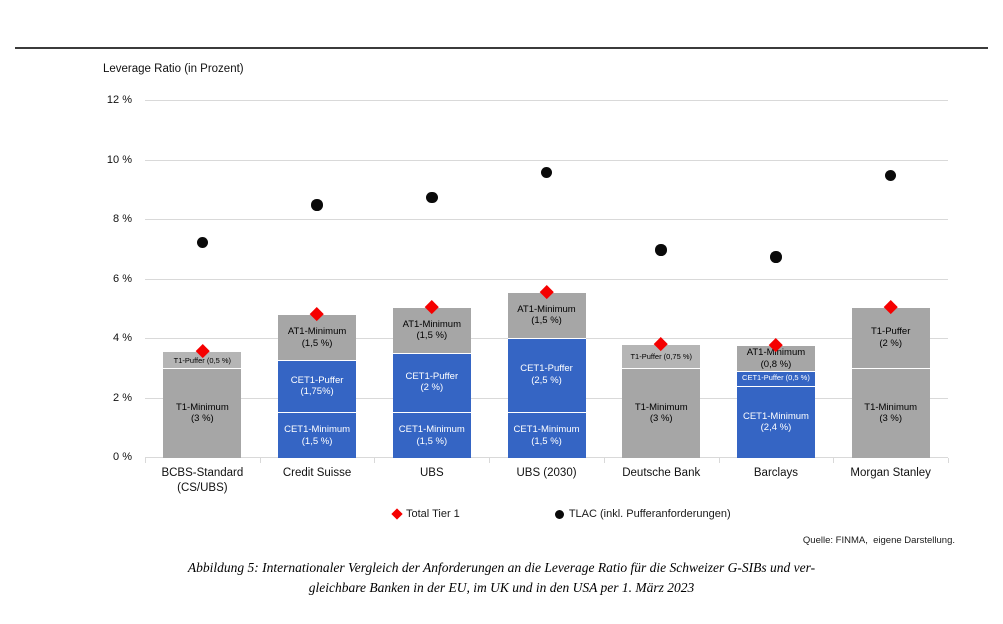 This screenshot has width=1003, height=624. What do you see at coordinates (546, 380) in the screenshot?
I see `segment-value: (2,5 %)` at bounding box center [546, 380].